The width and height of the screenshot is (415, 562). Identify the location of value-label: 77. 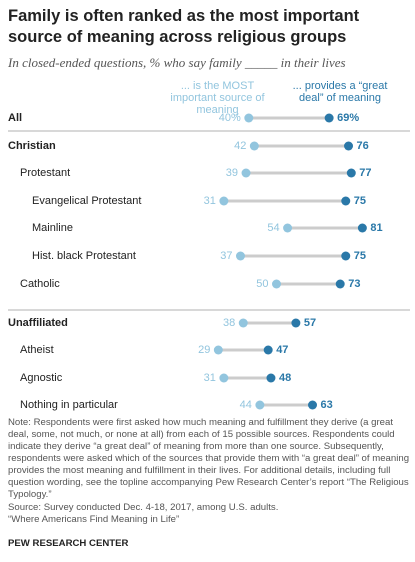
(365, 173).